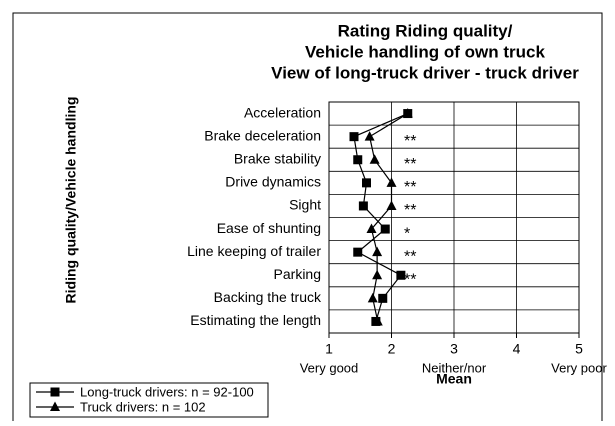 The image size is (615, 426). I want to click on legend, so click(149, 400).